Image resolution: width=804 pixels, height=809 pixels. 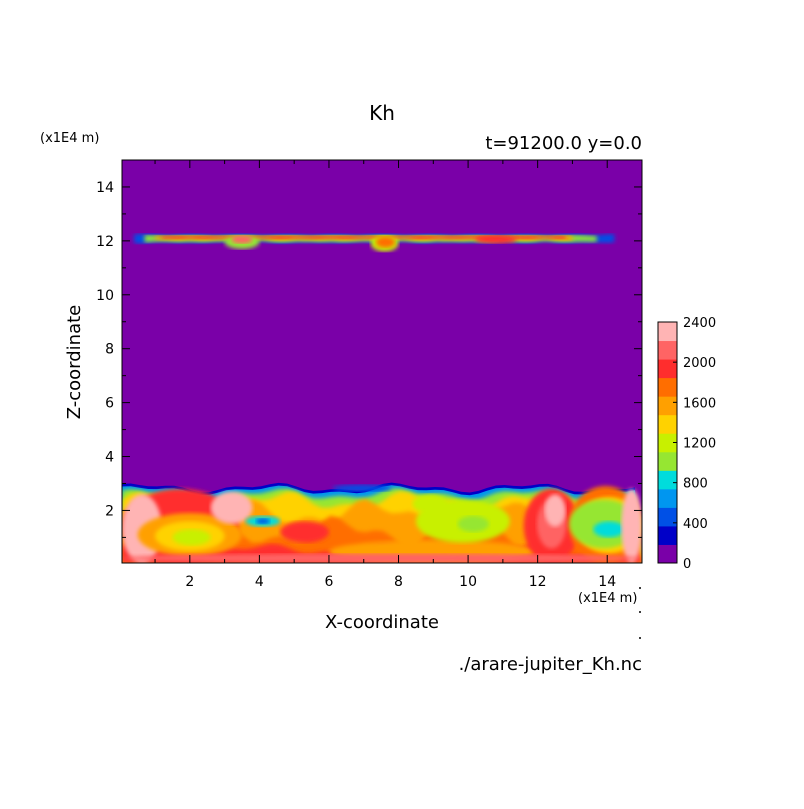 What do you see at coordinates (609, 529) in the screenshot?
I see `eddy-x14-core` at bounding box center [609, 529].